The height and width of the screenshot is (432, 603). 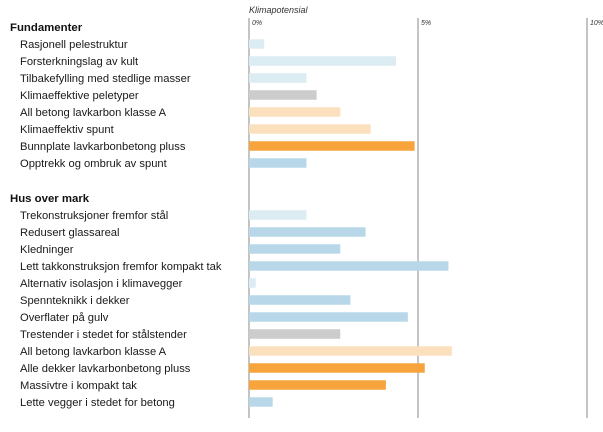 I want to click on chart-row: Massivtre i kompakt tak, so click(x=203, y=386).